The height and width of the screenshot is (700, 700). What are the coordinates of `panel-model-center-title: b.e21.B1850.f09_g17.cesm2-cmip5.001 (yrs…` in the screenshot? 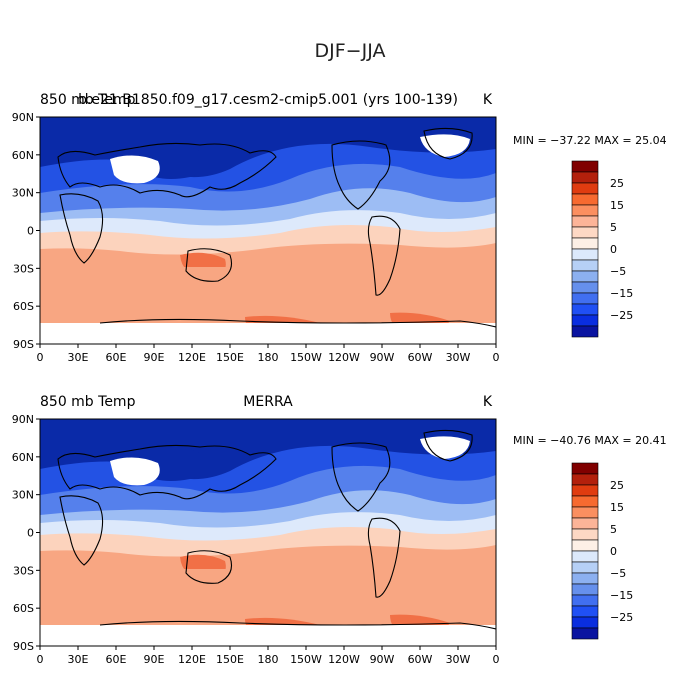 It's located at (268, 100).